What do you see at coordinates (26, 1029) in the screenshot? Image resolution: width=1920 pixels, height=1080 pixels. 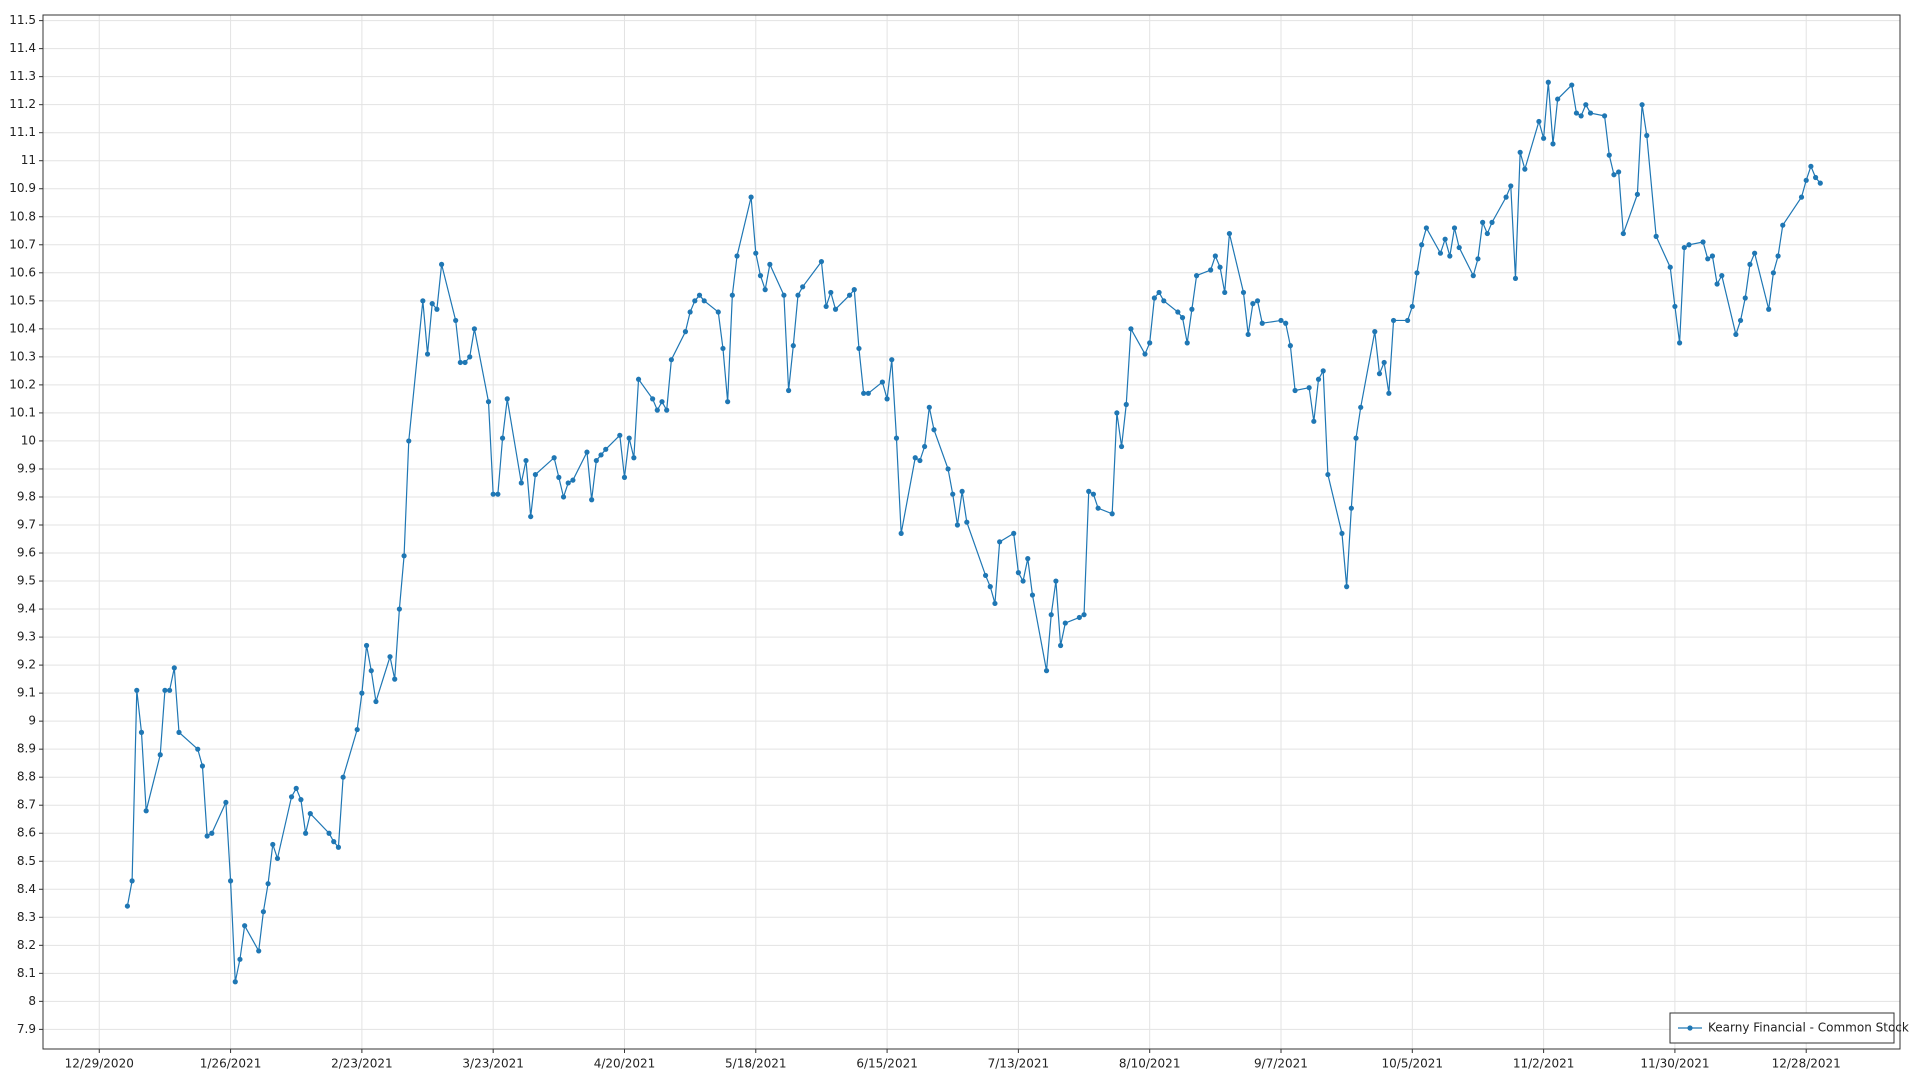 I see `y-tick-label: 7.9` at bounding box center [26, 1029].